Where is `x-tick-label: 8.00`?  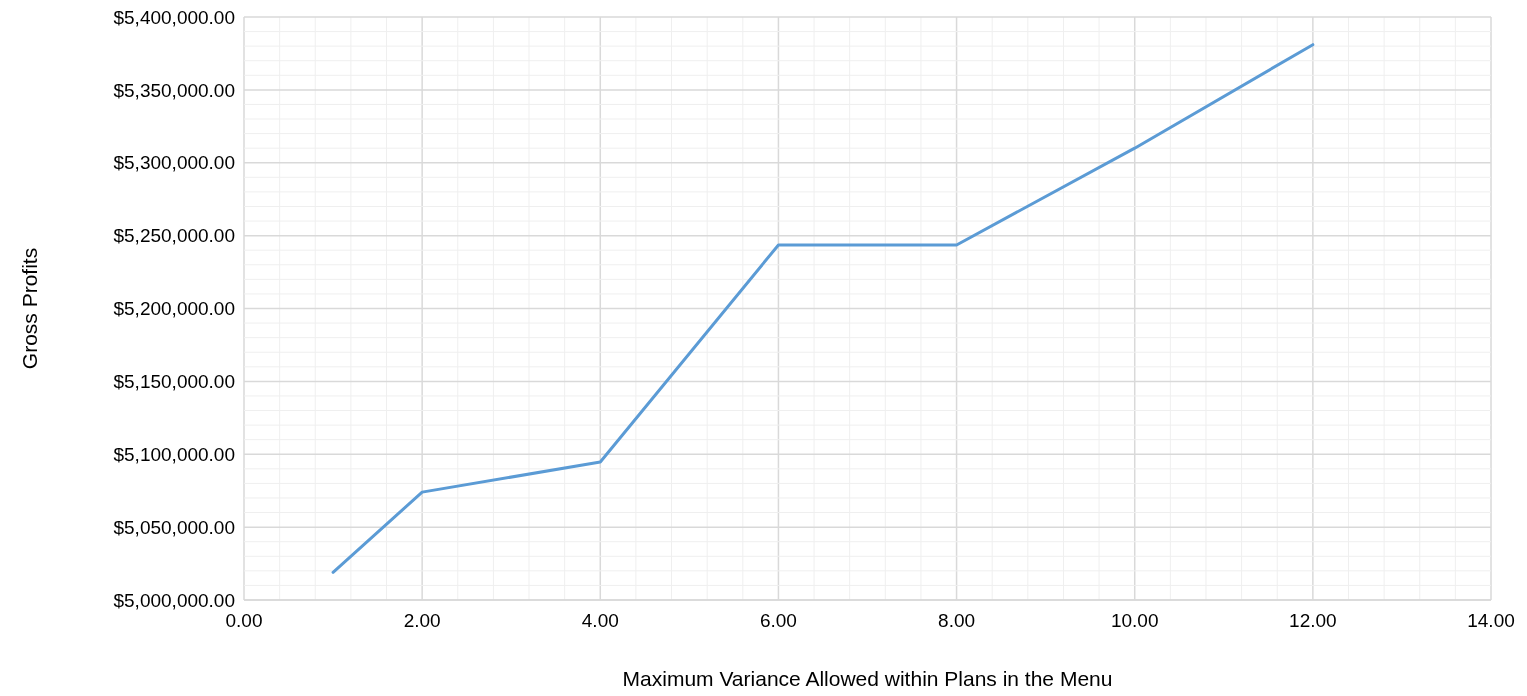
x-tick-label: 8.00 is located at coordinates (957, 620).